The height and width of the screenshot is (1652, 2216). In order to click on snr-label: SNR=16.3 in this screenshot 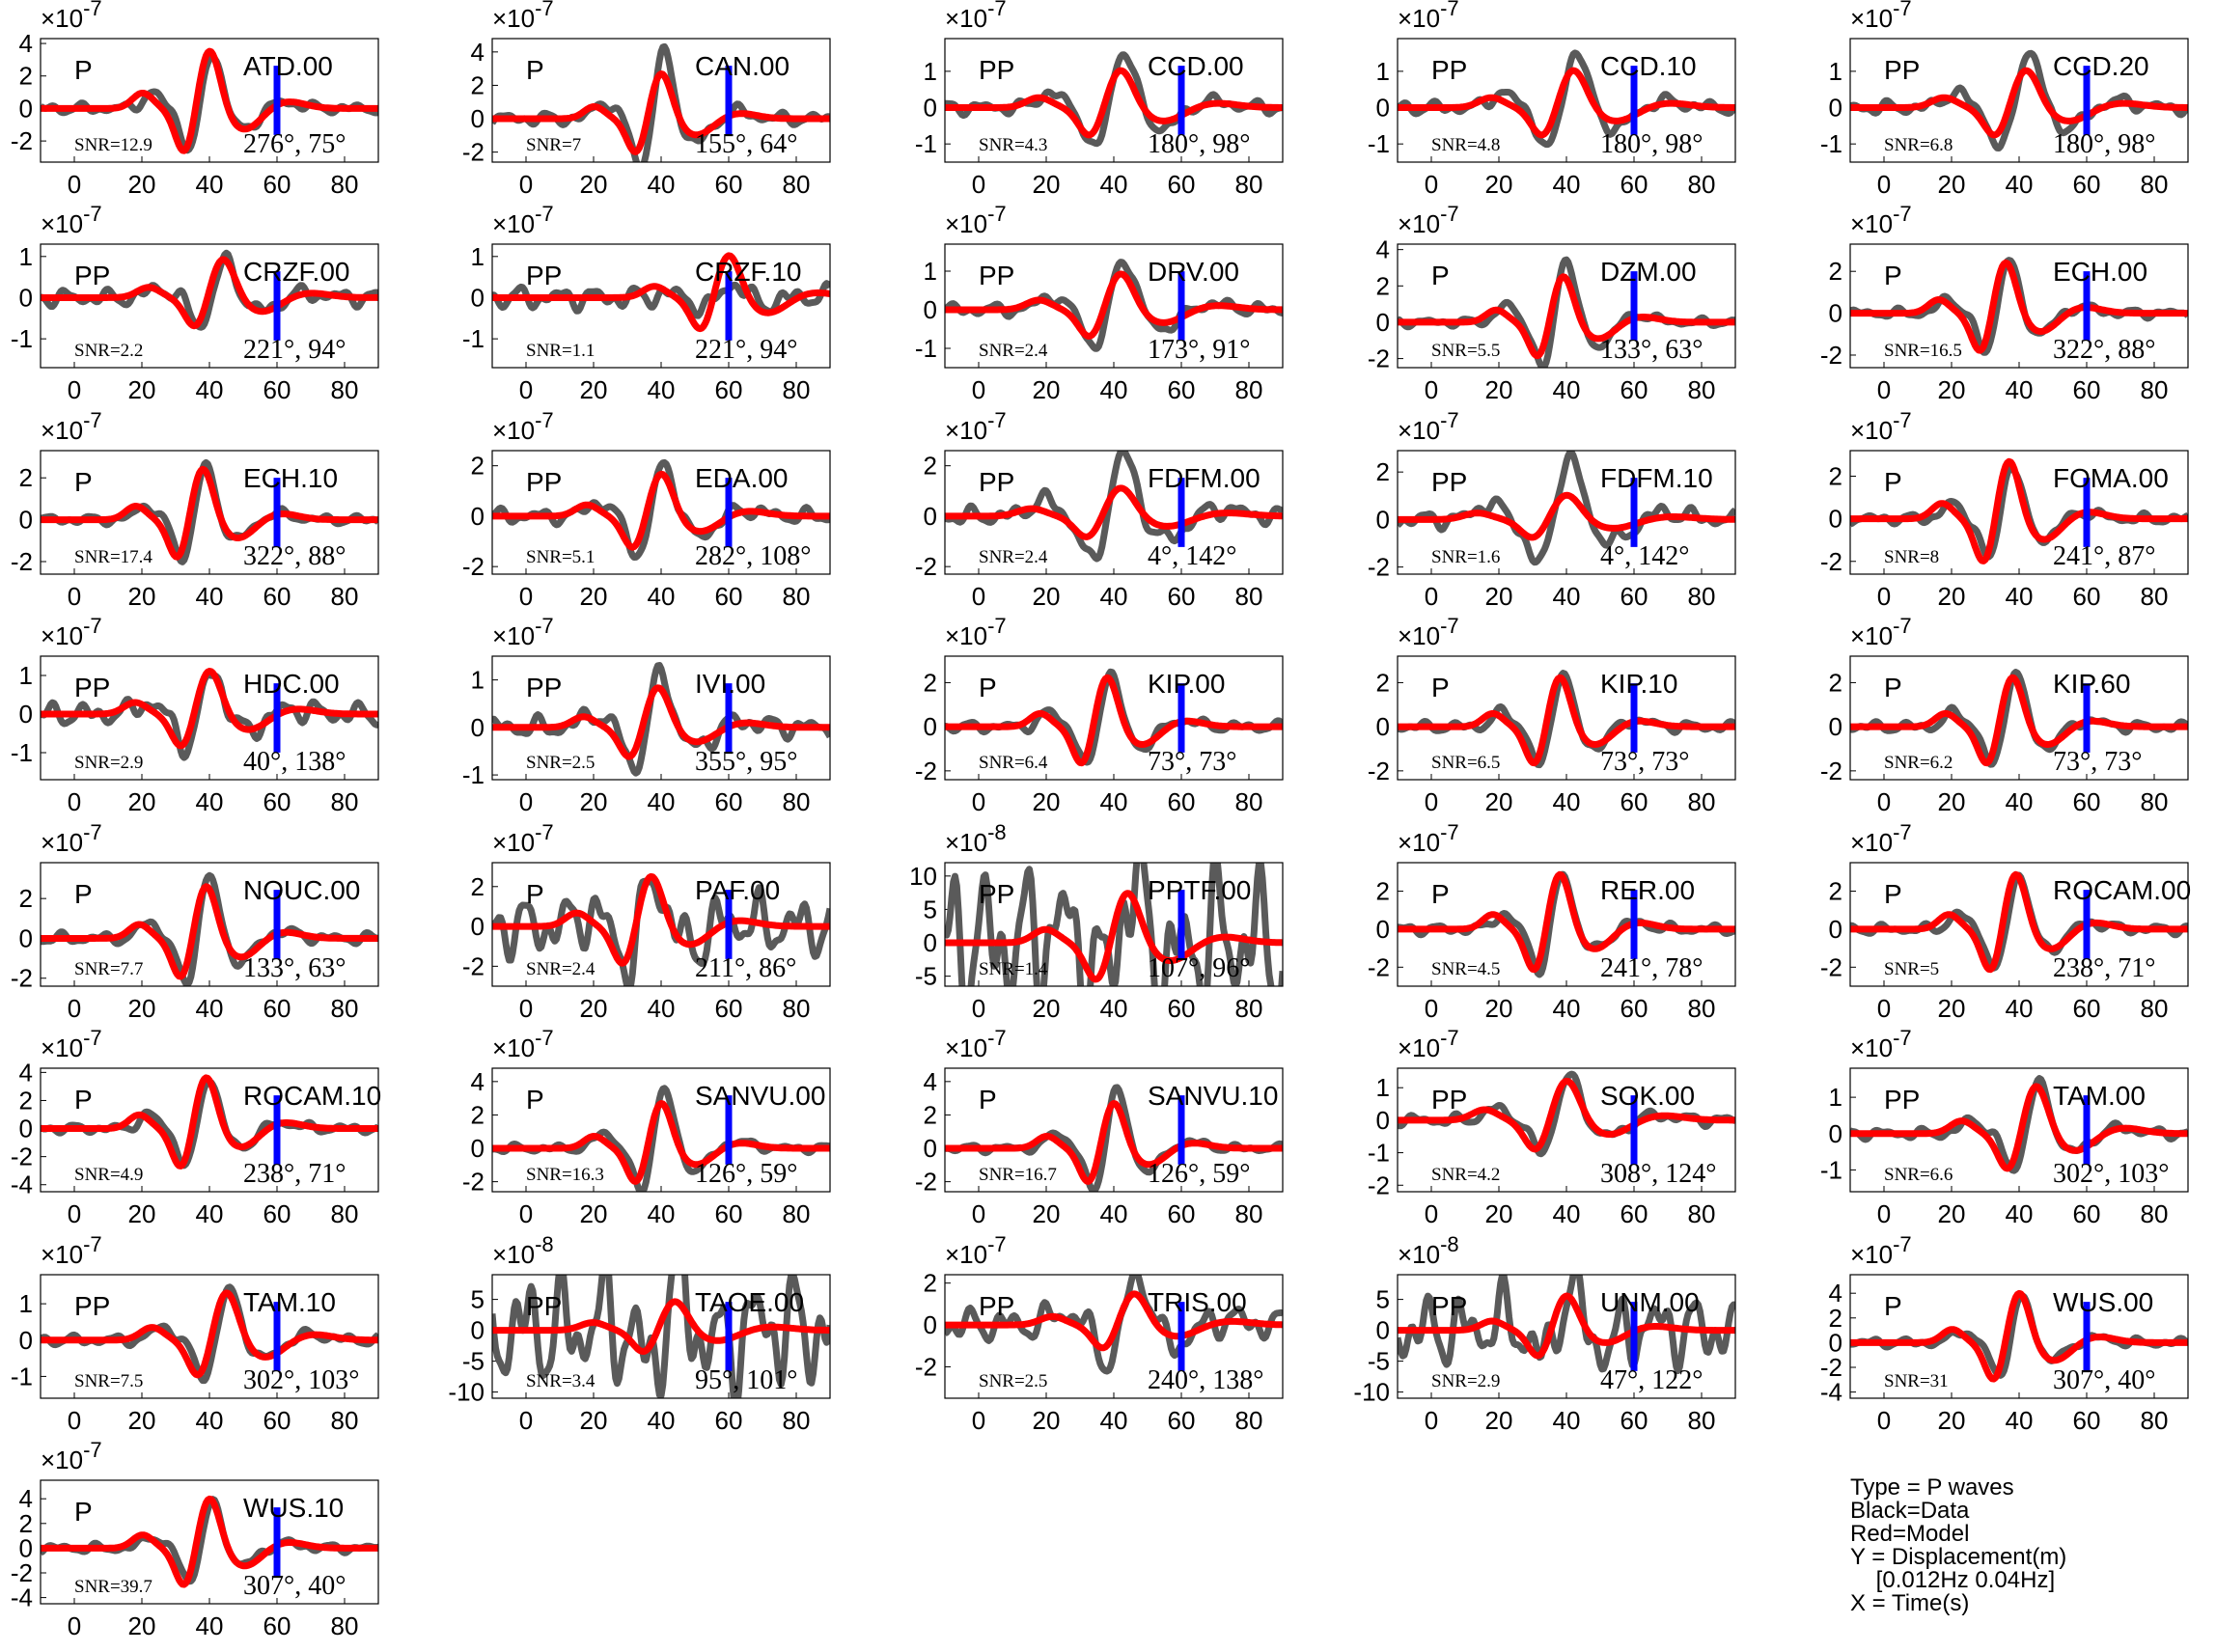, I will do `click(565, 1175)`.